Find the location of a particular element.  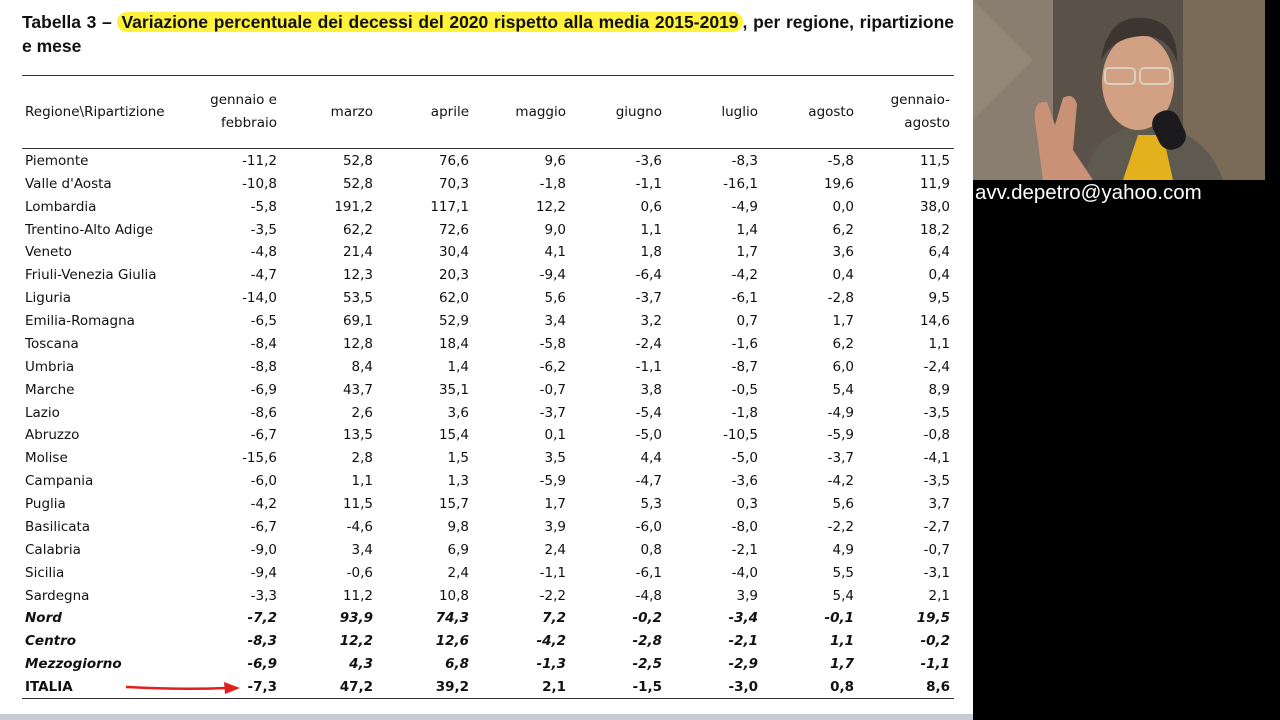

table-cell: -6,7 is located at coordinates (263, 435).